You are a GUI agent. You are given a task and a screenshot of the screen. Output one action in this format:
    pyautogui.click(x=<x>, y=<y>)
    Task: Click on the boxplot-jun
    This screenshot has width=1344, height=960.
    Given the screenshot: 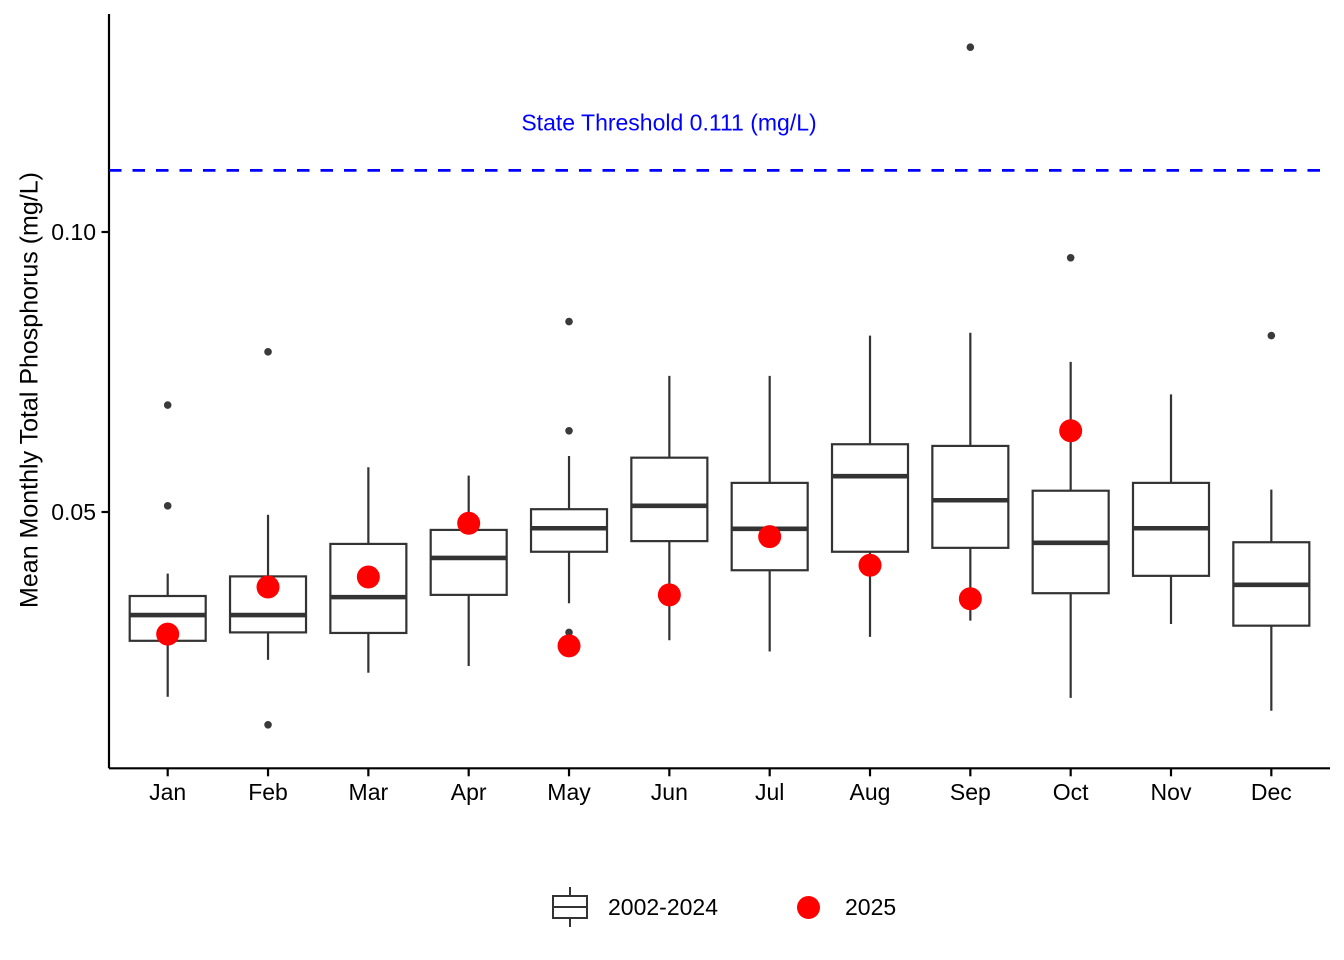 What is the action you would take?
    pyautogui.click(x=669, y=508)
    